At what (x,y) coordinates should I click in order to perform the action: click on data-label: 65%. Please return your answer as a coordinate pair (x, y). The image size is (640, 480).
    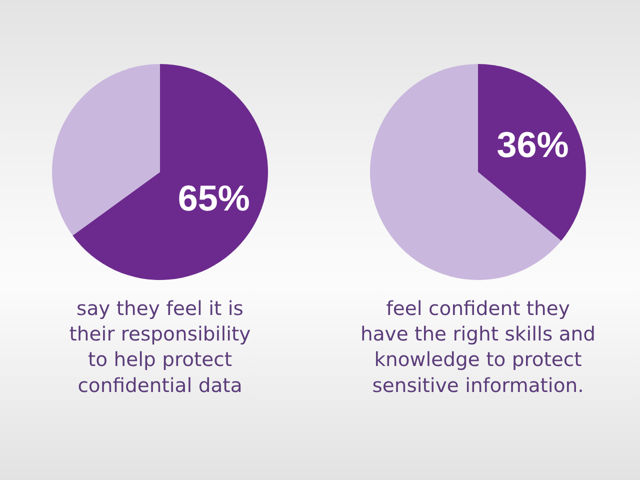
    Looking at the image, I should click on (214, 197).